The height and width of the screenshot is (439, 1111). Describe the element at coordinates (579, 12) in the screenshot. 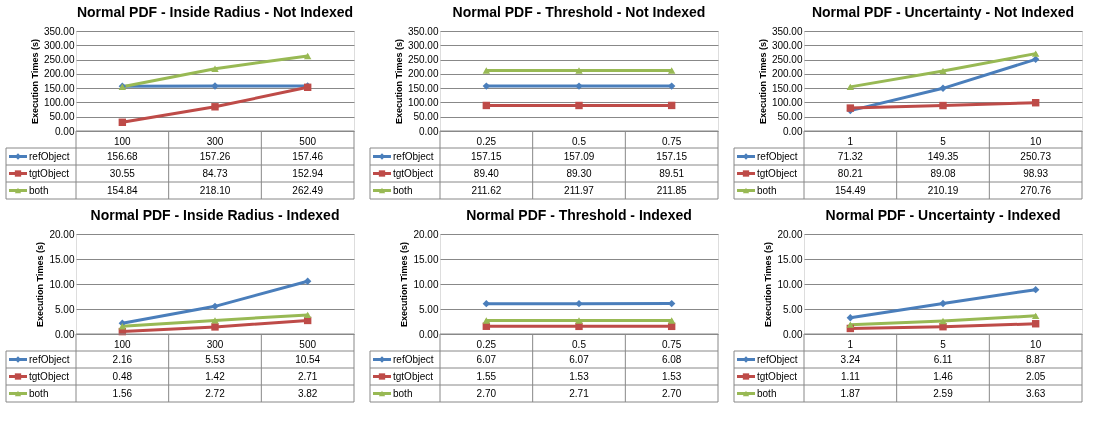

I see `chart-title: Normal PDF - Threshold - Not Indexed` at that location.